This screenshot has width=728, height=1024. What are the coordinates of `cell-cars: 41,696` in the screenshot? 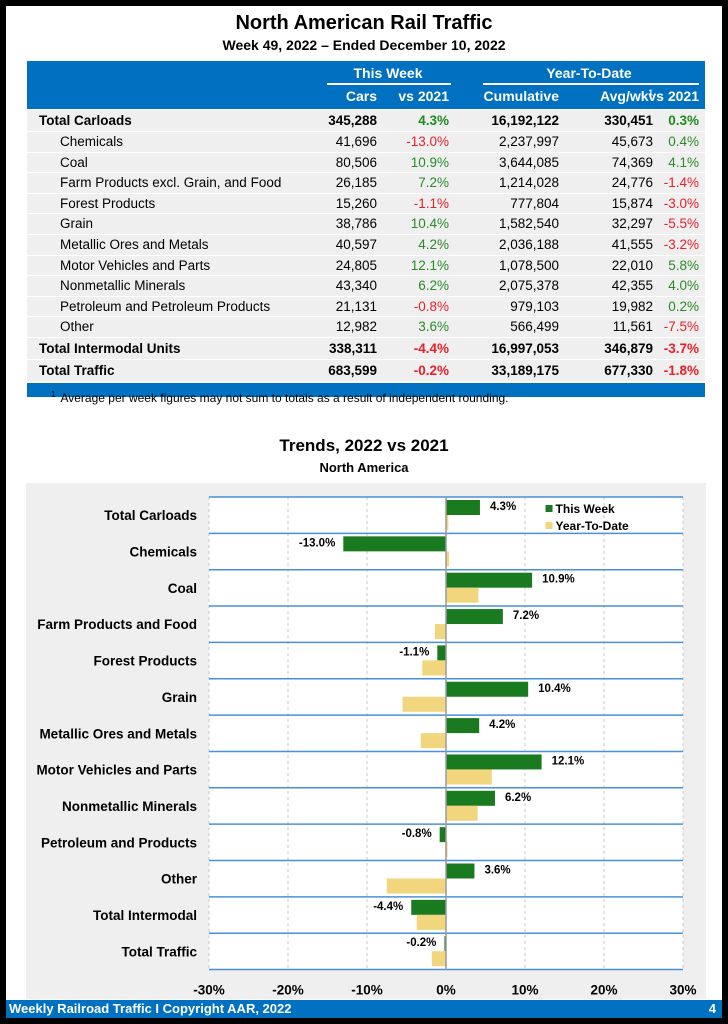 It's located at (356, 141).